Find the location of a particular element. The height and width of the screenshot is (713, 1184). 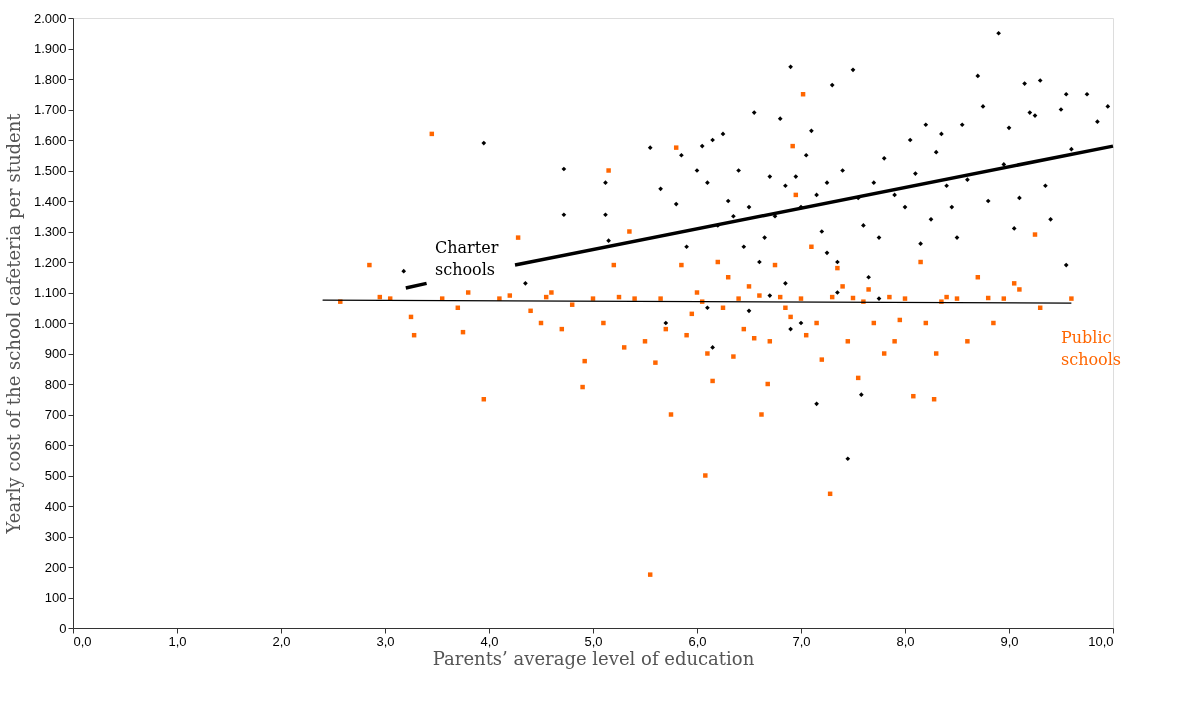

y-tick-label: 500 is located at coordinates (55, 475).